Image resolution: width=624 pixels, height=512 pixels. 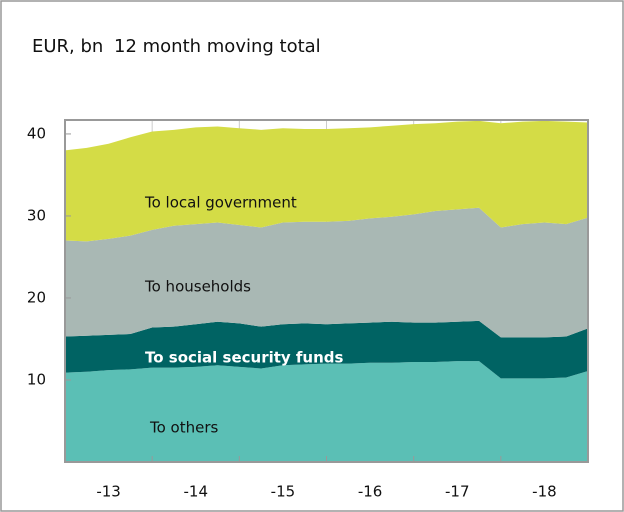 What do you see at coordinates (36, 215) in the screenshot?
I see `y-tick-label: 30` at bounding box center [36, 215].